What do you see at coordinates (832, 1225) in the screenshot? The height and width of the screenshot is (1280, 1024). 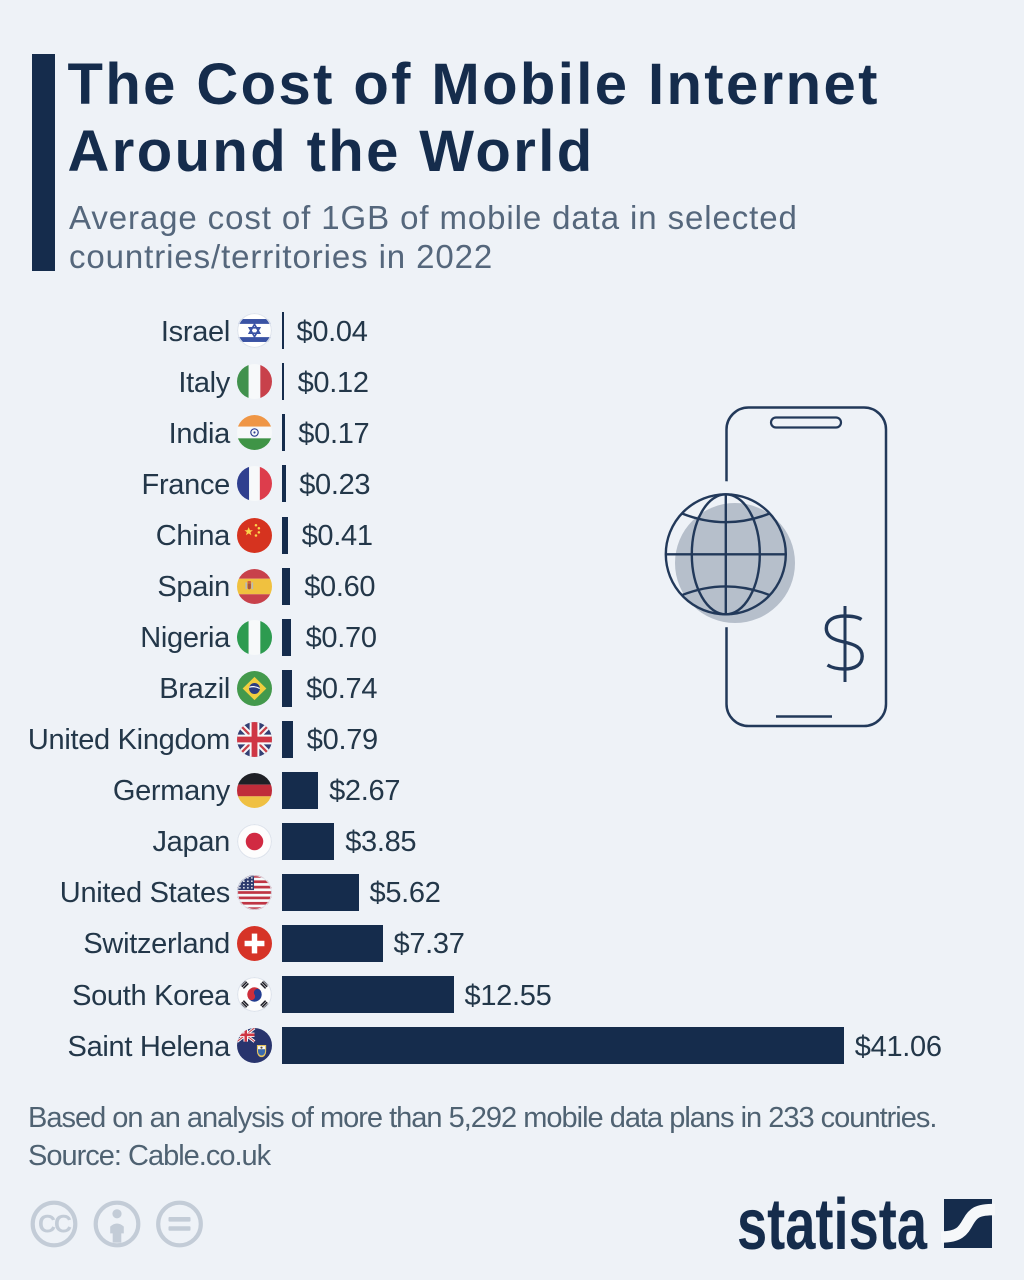 I see `svg-text: statista` at bounding box center [832, 1225].